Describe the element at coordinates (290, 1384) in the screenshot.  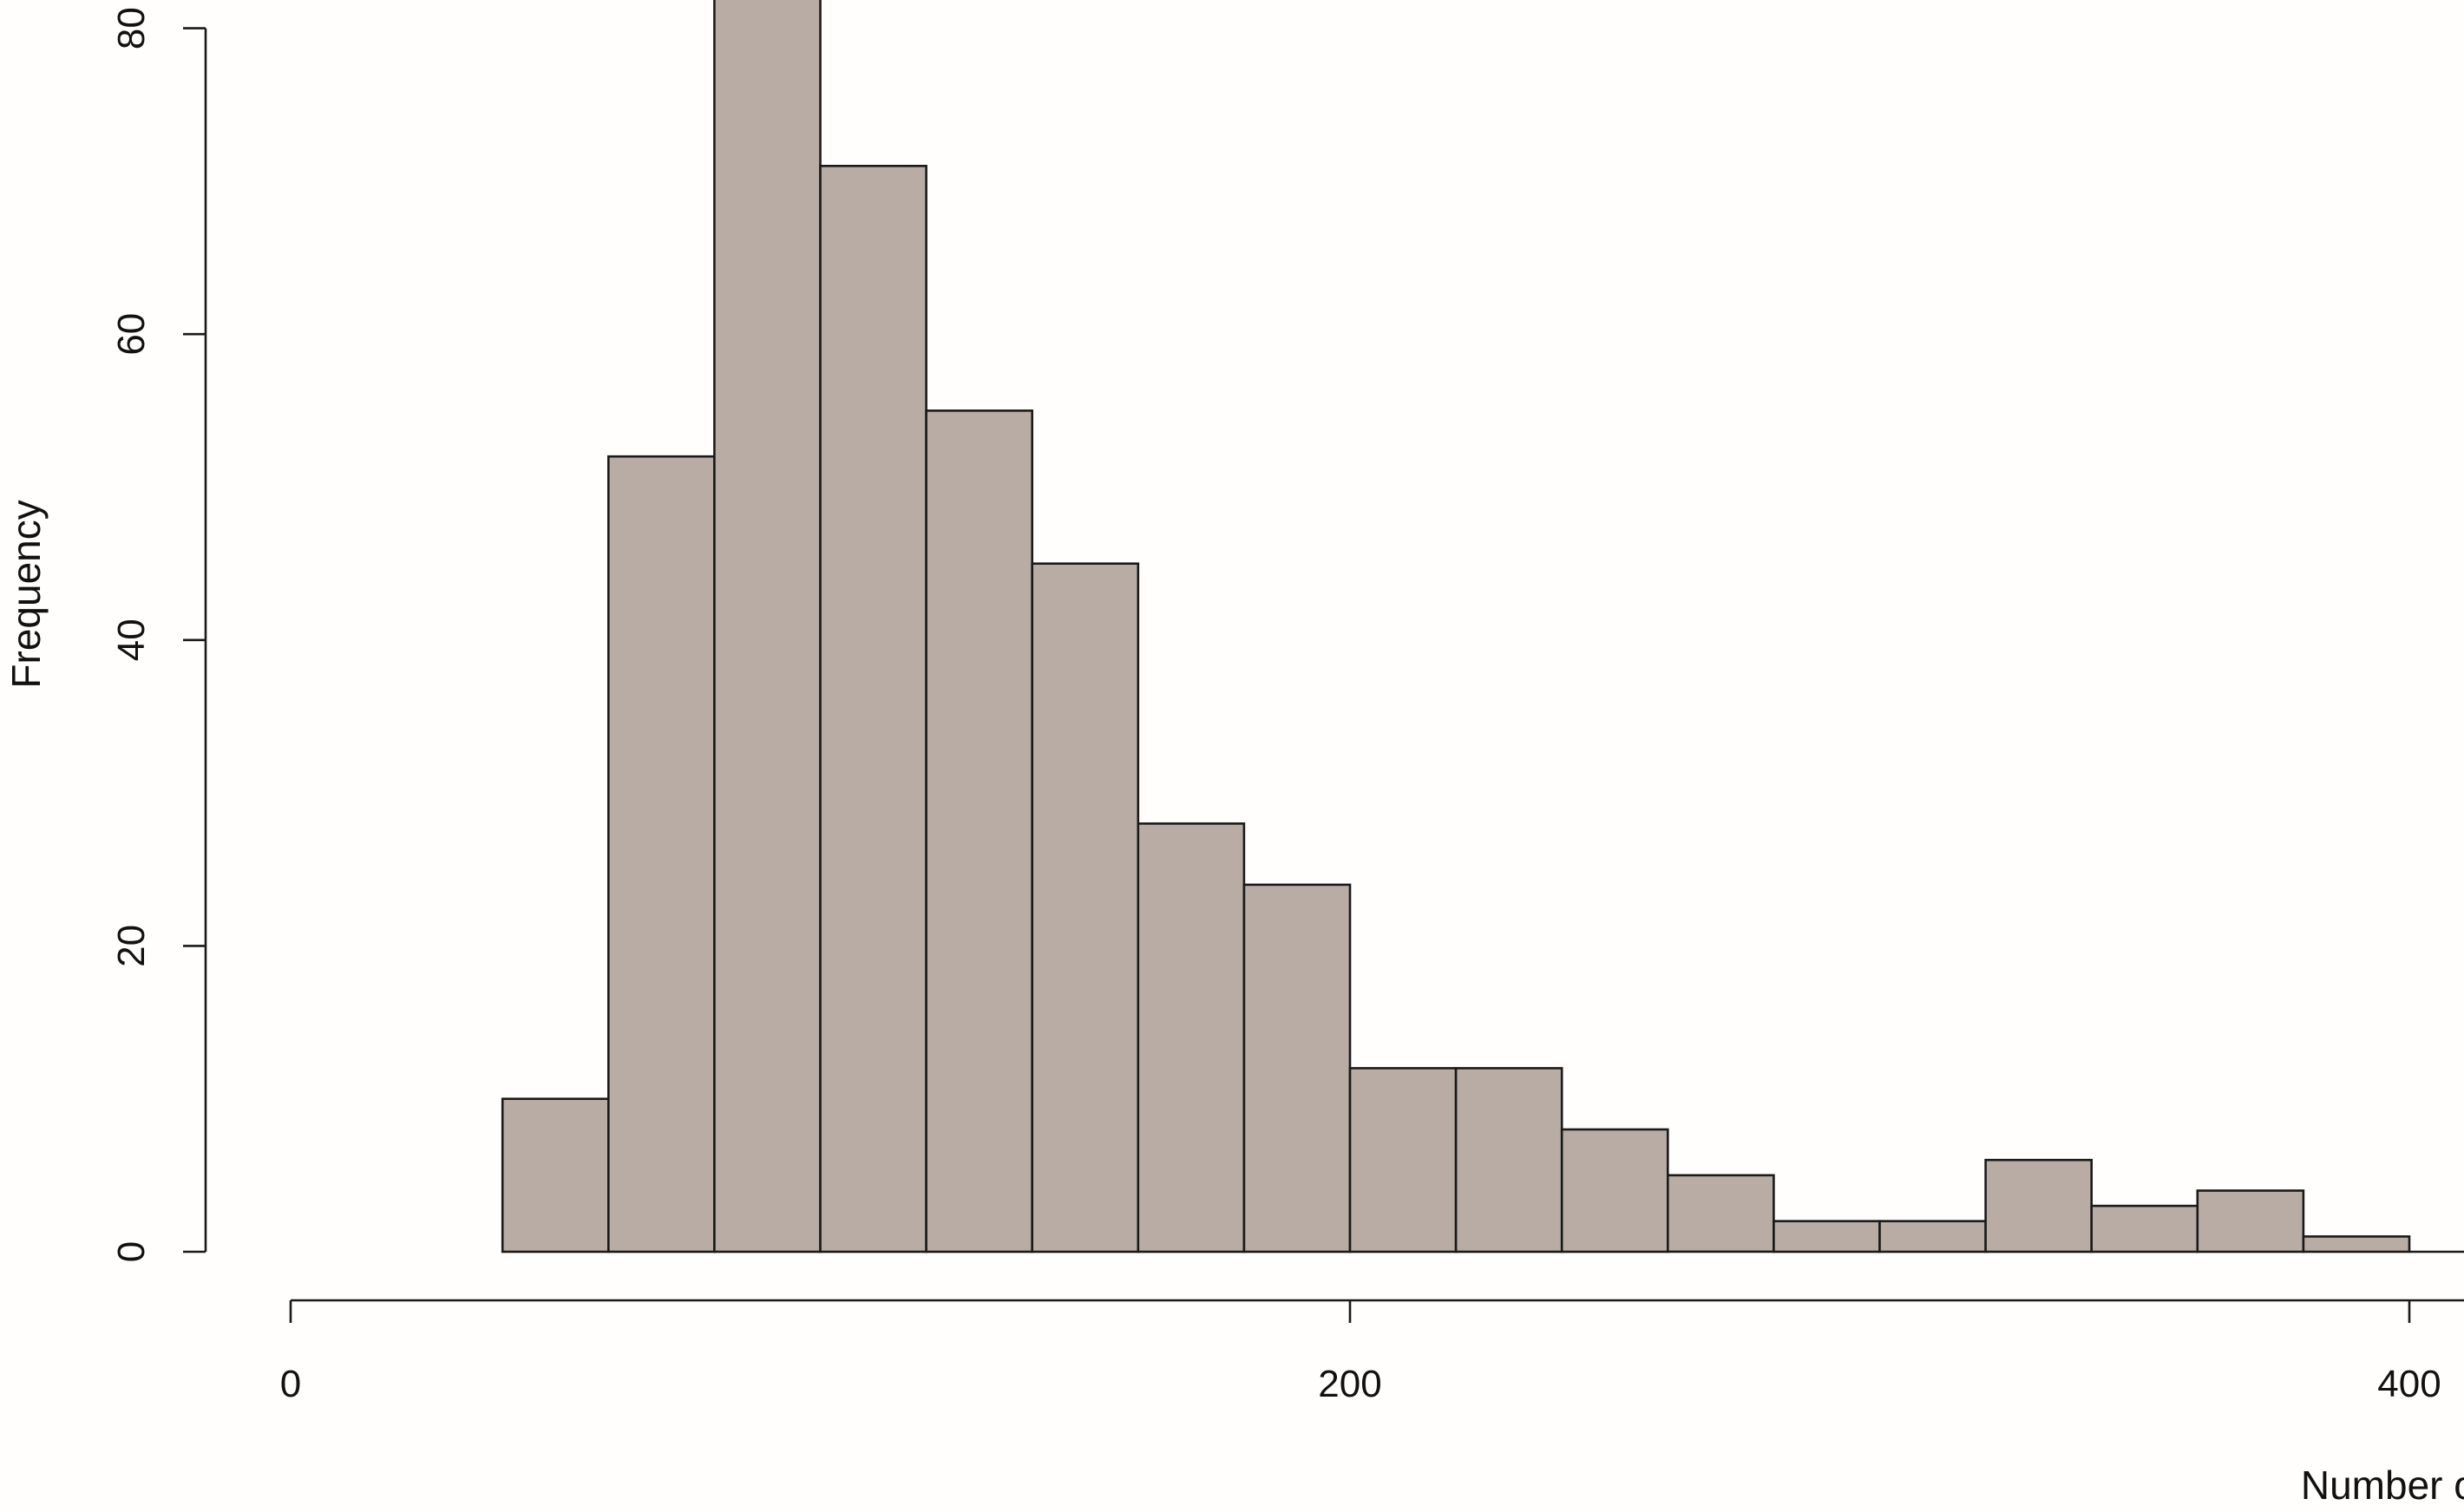
I see `x-tick-label-0: 0` at that location.